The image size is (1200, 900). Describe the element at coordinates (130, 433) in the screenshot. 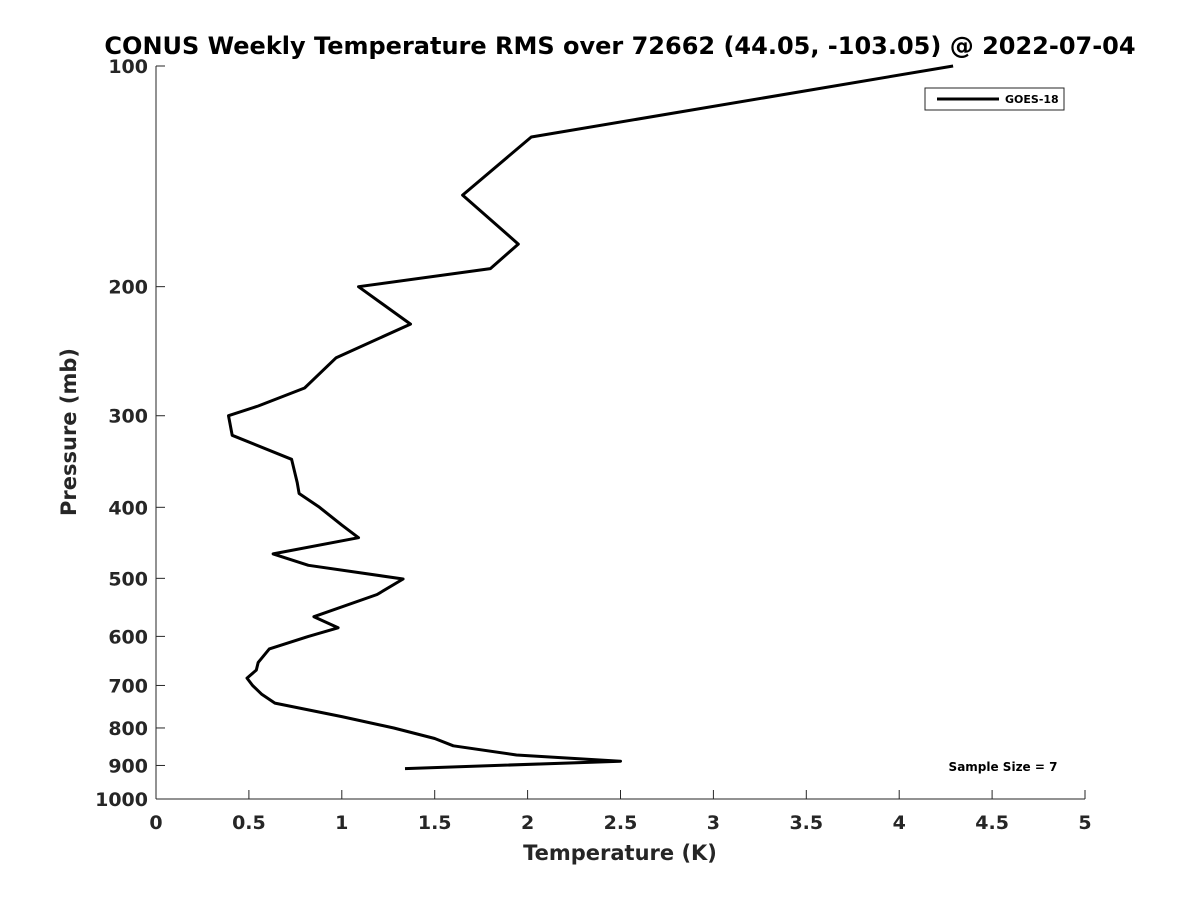

I see `y-ticks: 100 200 300 400 500 600 700 800 900 1000` at that location.